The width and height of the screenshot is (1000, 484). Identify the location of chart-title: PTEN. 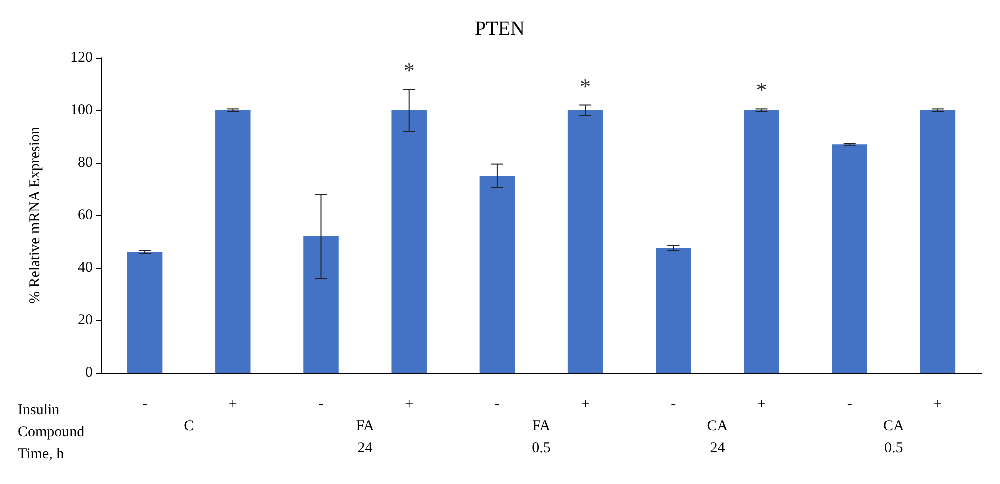
(500, 29).